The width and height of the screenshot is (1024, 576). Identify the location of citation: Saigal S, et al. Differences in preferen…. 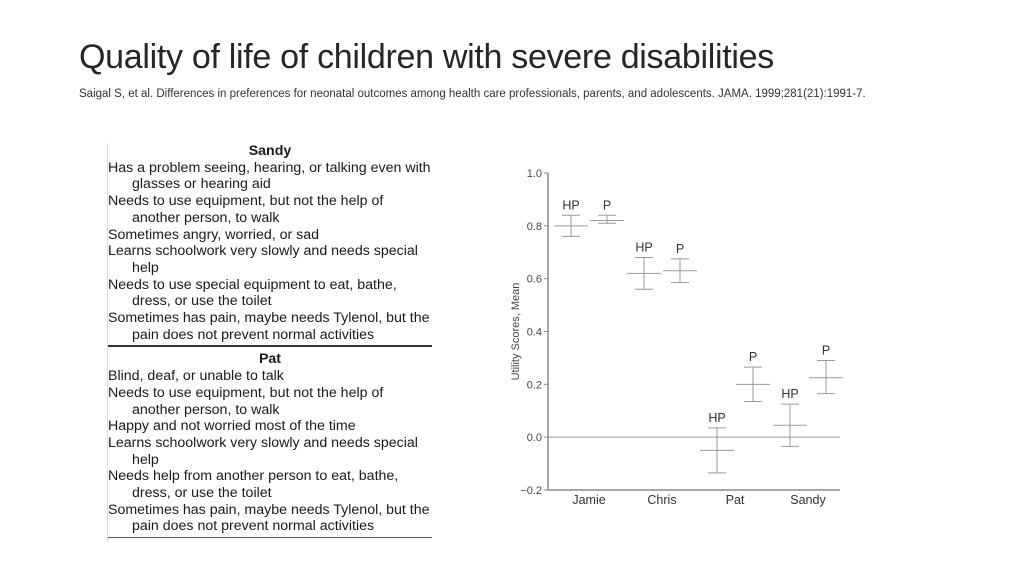
(472, 94).